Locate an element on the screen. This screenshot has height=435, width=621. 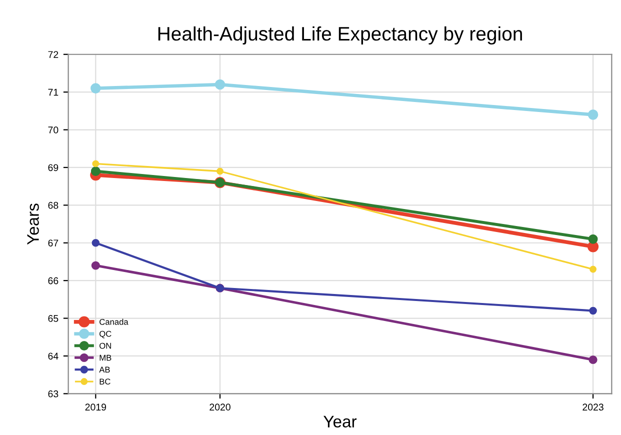
y-tick-label: 68 is located at coordinates (53, 205).